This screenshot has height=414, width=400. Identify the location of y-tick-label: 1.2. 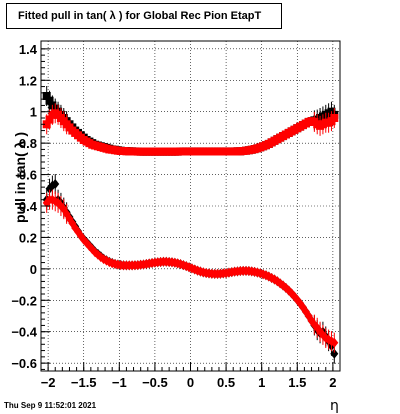
(28, 80).